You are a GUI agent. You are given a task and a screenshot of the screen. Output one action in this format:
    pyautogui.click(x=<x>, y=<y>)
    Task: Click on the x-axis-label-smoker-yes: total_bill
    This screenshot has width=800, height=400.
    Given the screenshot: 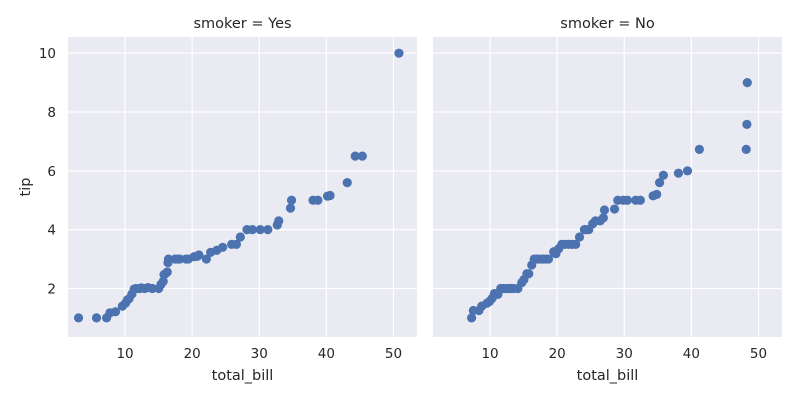 What is the action you would take?
    pyautogui.click(x=243, y=376)
    